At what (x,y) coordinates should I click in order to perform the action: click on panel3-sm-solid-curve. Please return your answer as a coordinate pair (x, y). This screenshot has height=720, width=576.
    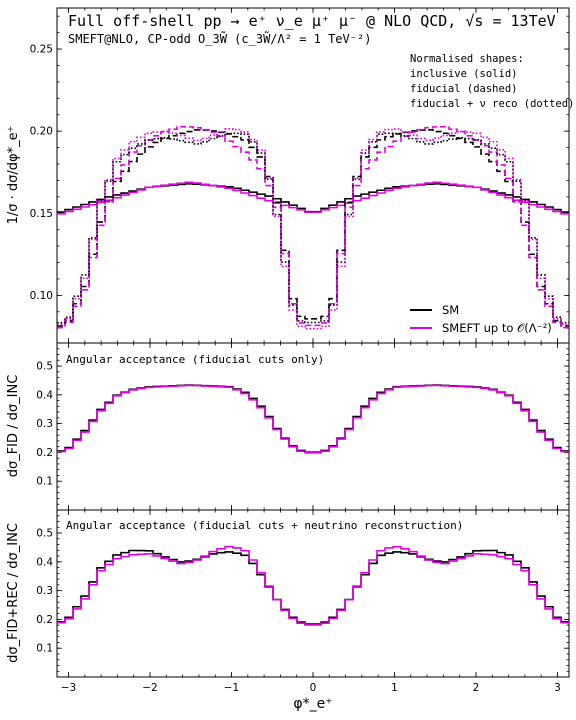
    Looking at the image, I should click on (313, 587).